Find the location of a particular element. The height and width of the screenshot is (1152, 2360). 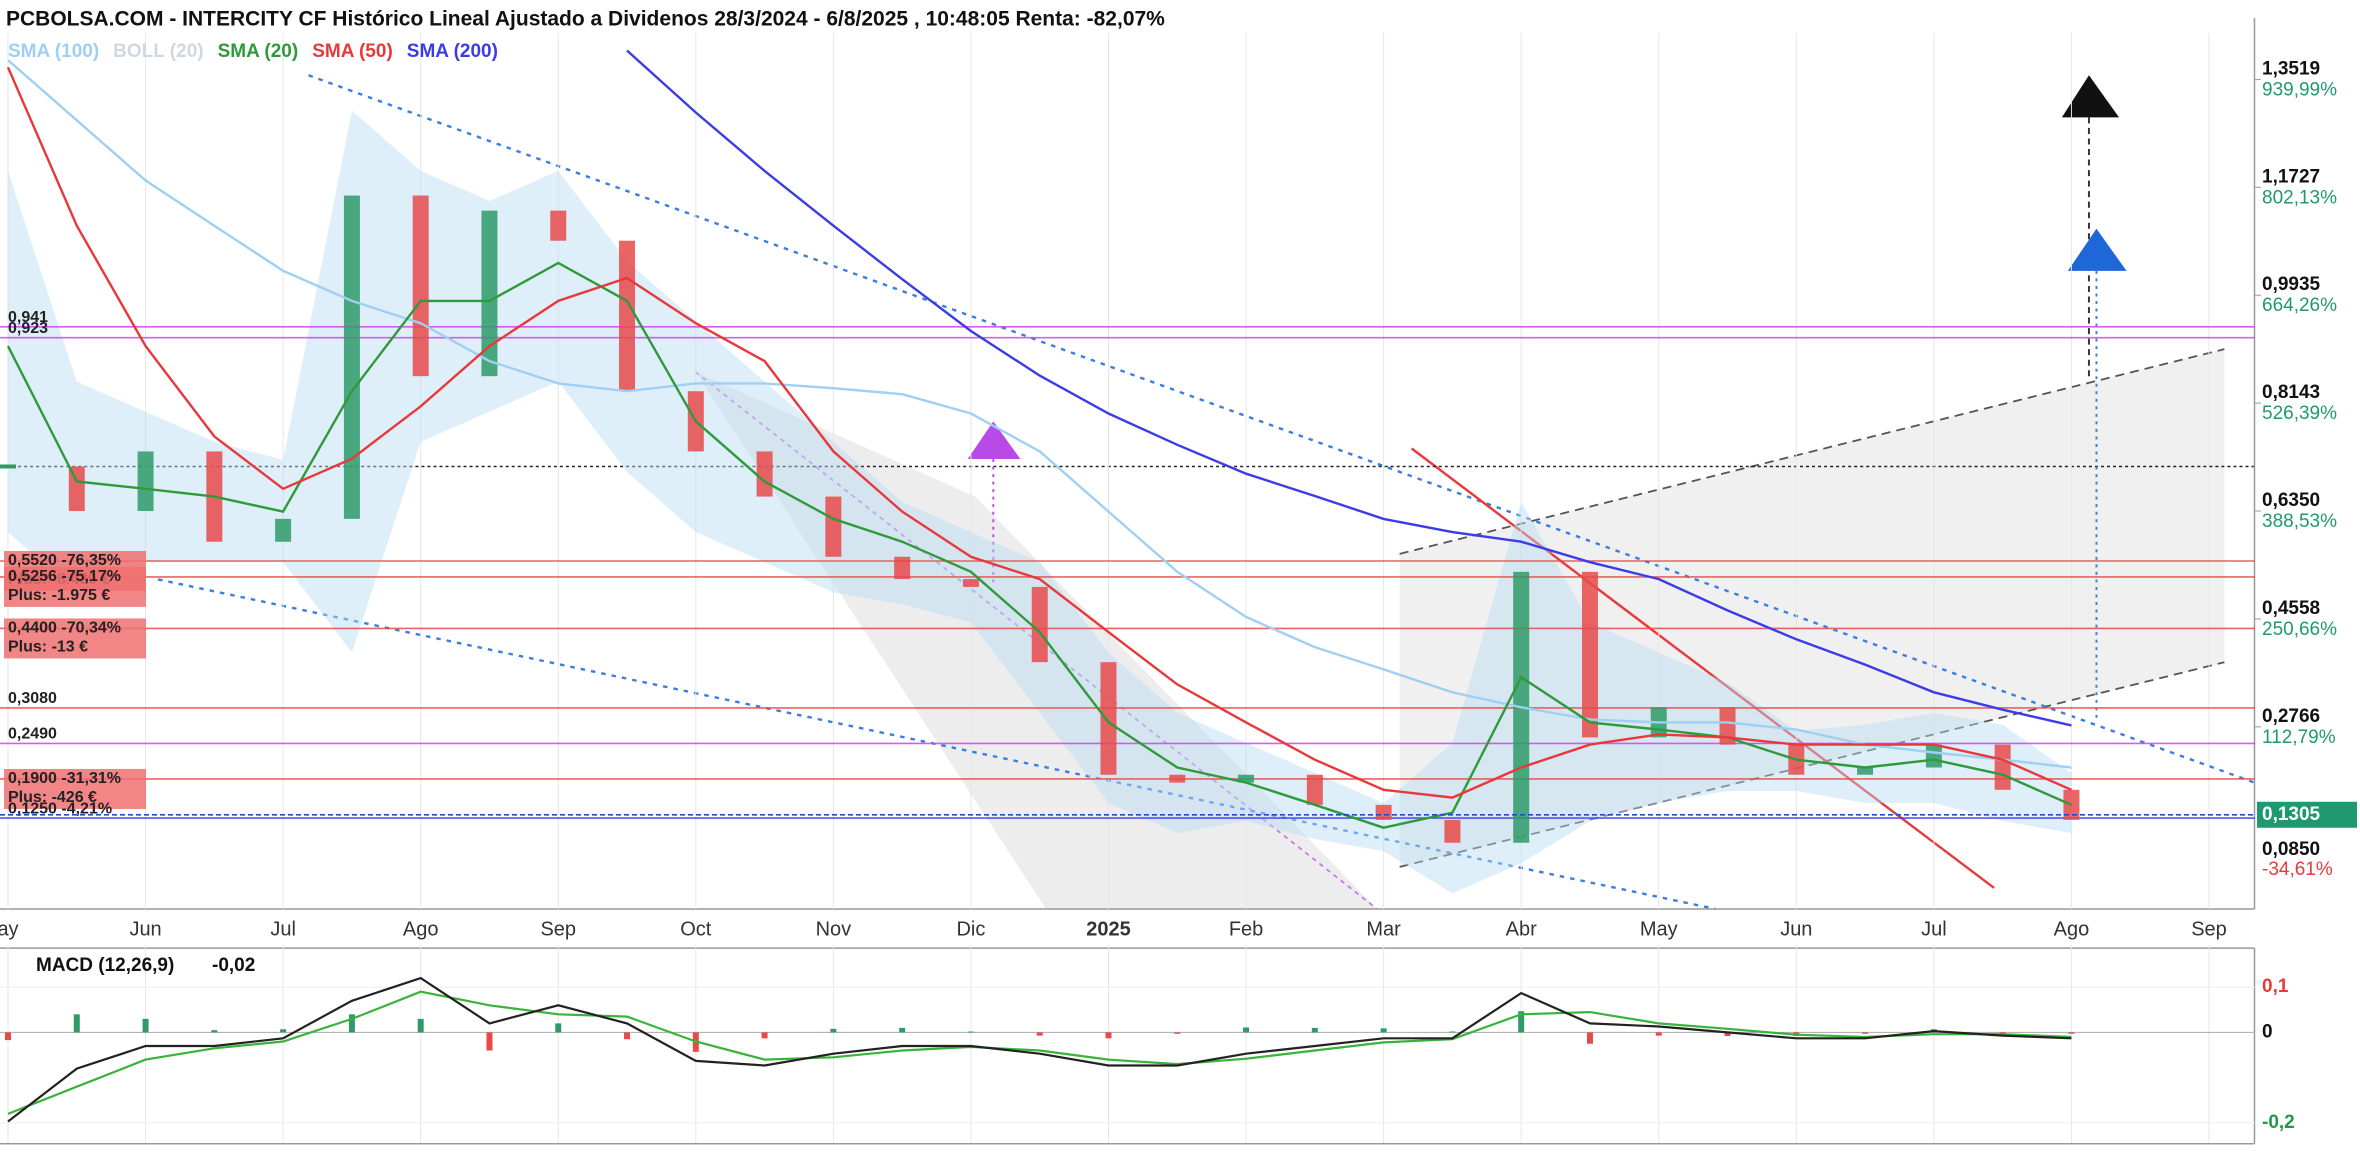

y2-tick-label: 802,13% is located at coordinates (2299, 197).